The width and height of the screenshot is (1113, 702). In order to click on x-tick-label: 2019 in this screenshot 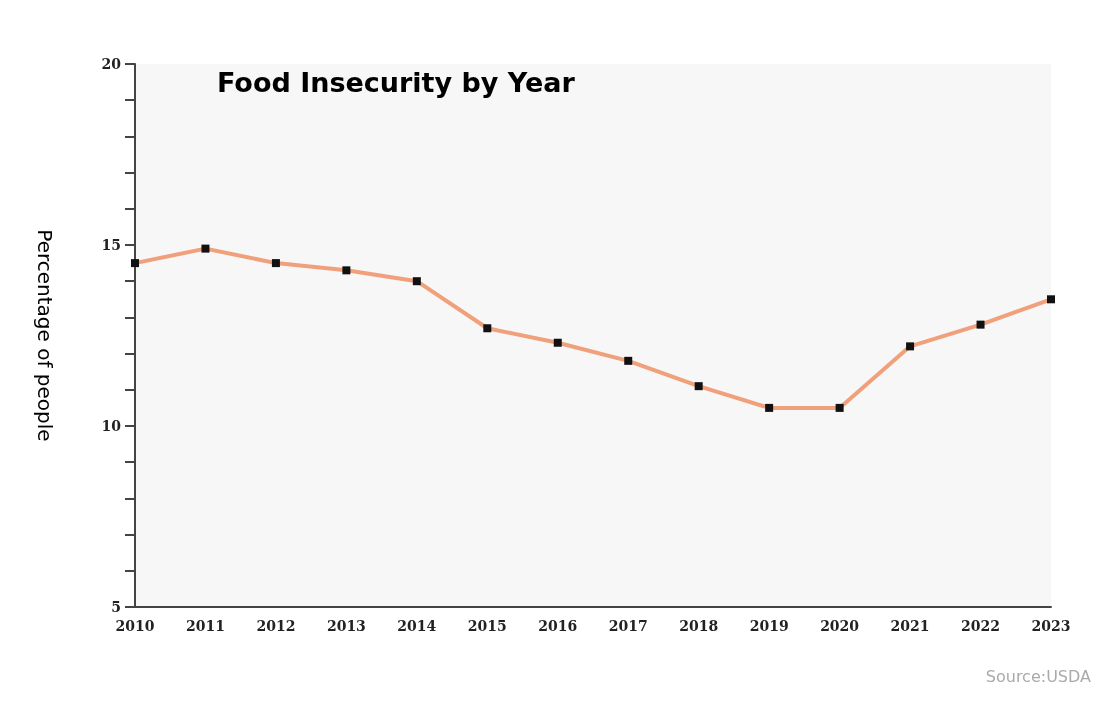, I will do `click(769, 626)`.